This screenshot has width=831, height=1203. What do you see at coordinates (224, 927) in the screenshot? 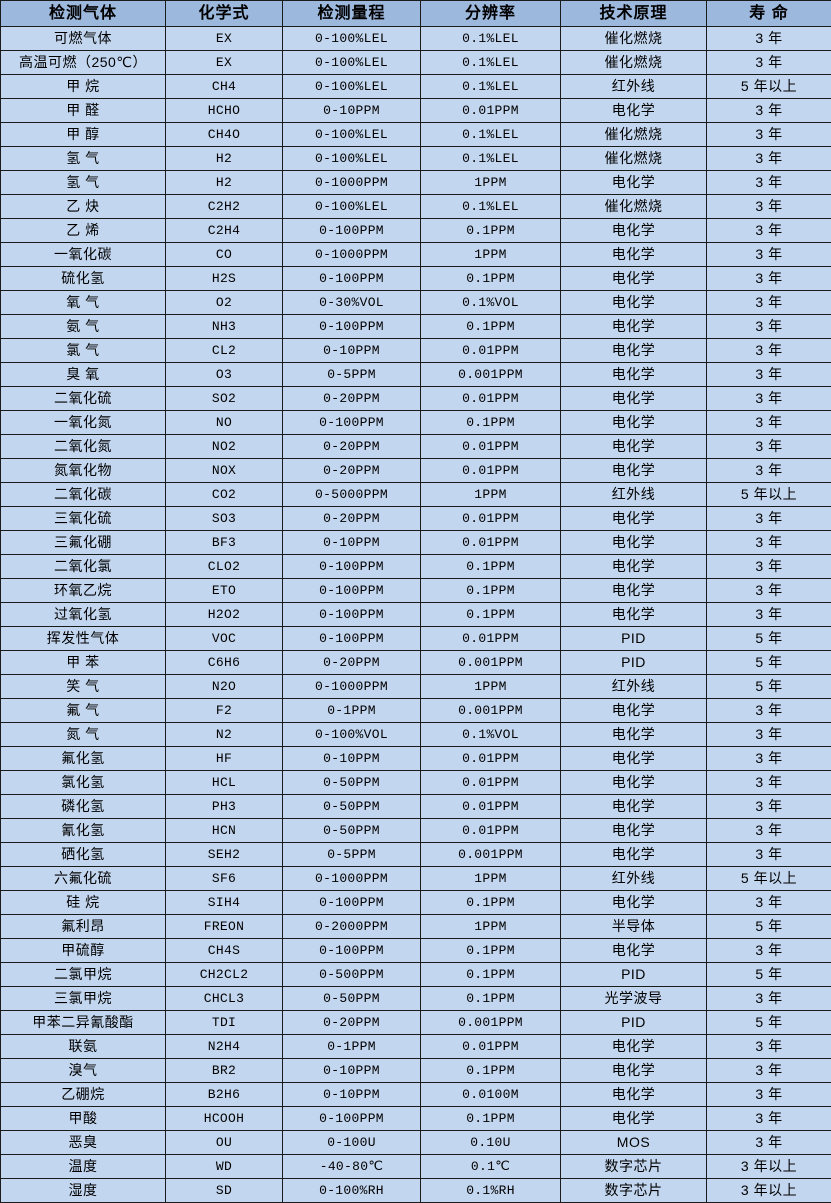
I see `cell-formula: FREON` at bounding box center [224, 927].